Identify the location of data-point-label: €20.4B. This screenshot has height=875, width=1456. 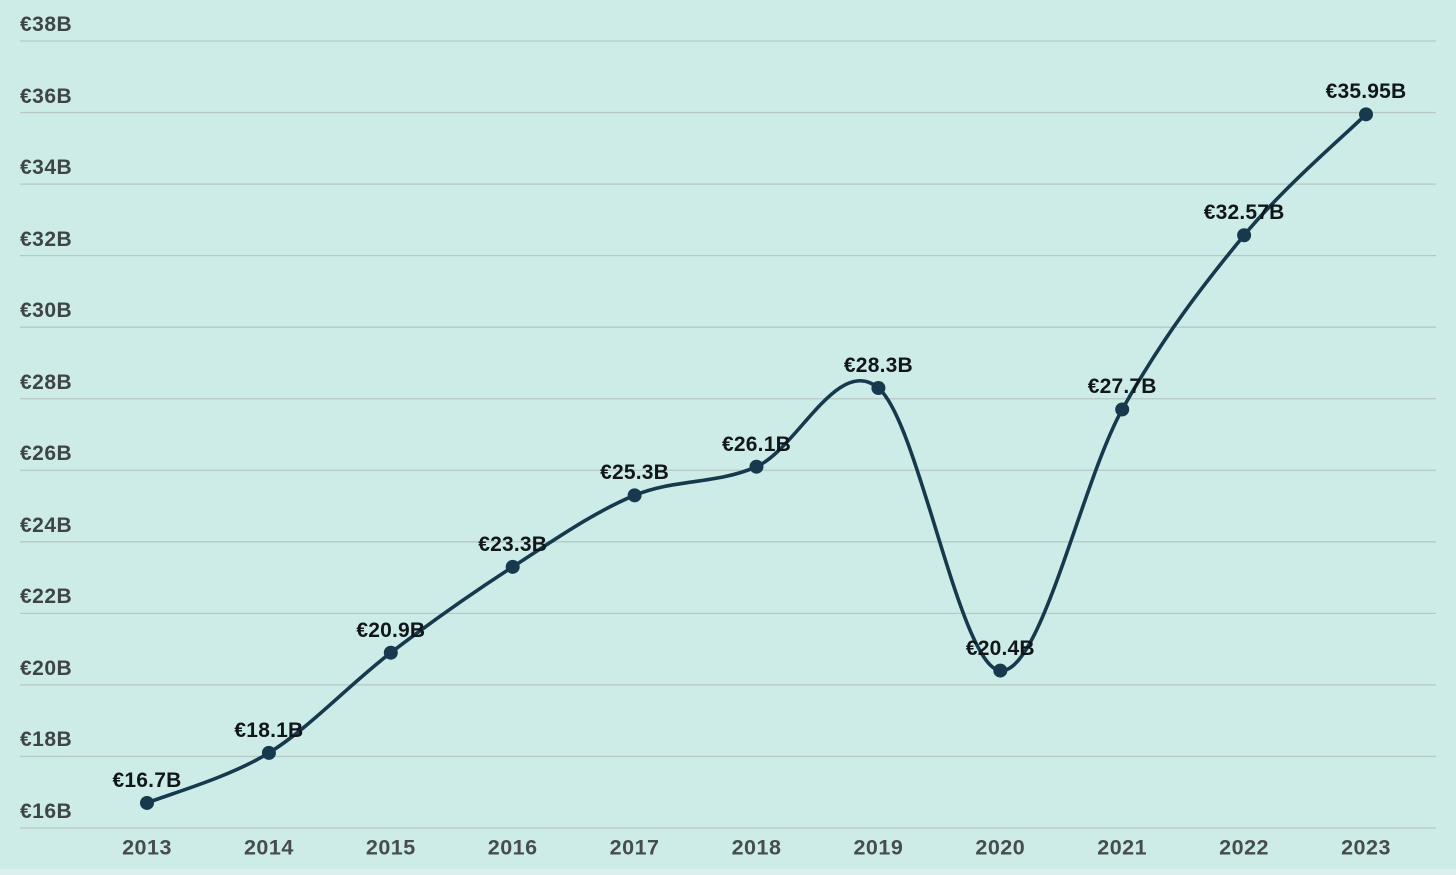
(1000, 648).